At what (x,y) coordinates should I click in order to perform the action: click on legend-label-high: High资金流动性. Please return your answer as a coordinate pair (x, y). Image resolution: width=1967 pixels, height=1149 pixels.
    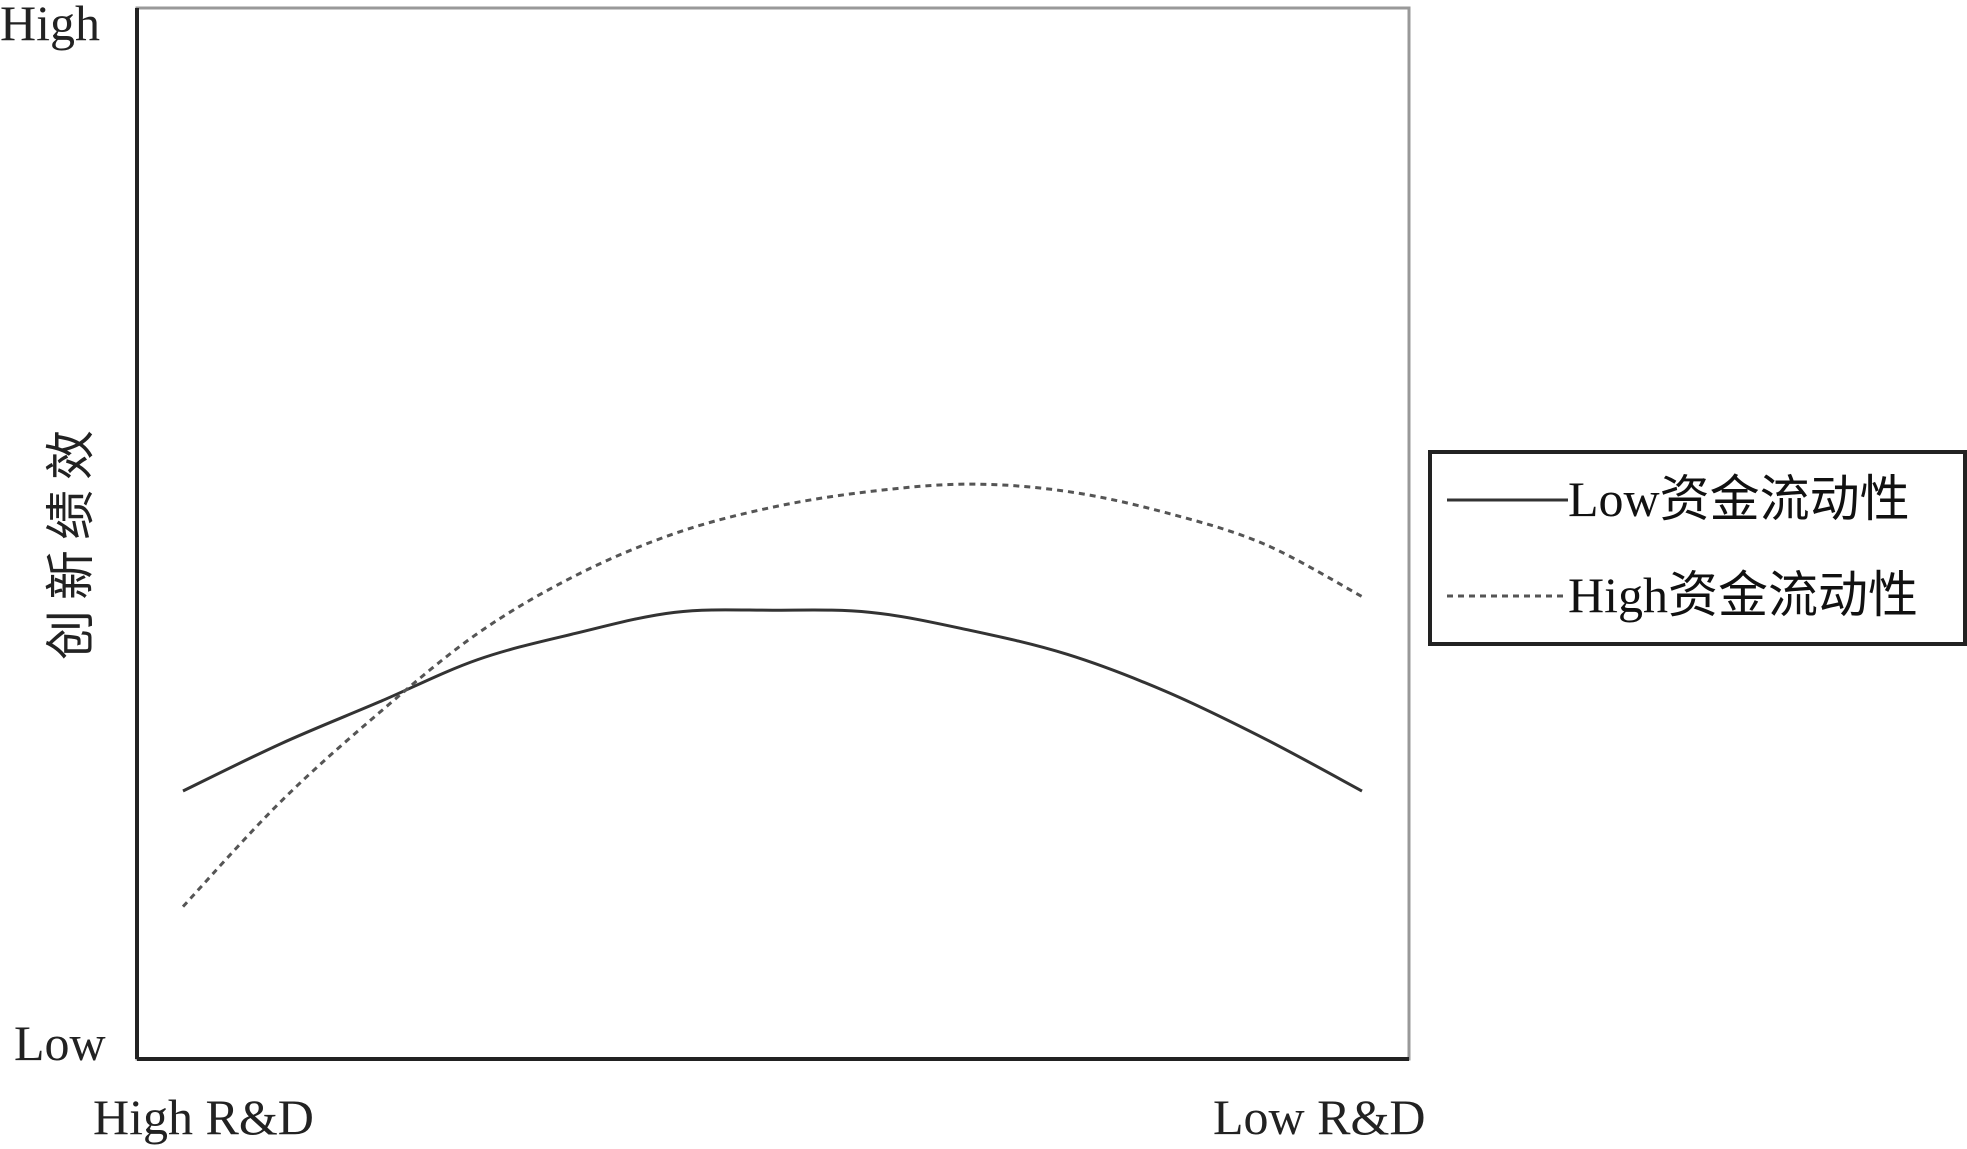
    Looking at the image, I should click on (1743, 595).